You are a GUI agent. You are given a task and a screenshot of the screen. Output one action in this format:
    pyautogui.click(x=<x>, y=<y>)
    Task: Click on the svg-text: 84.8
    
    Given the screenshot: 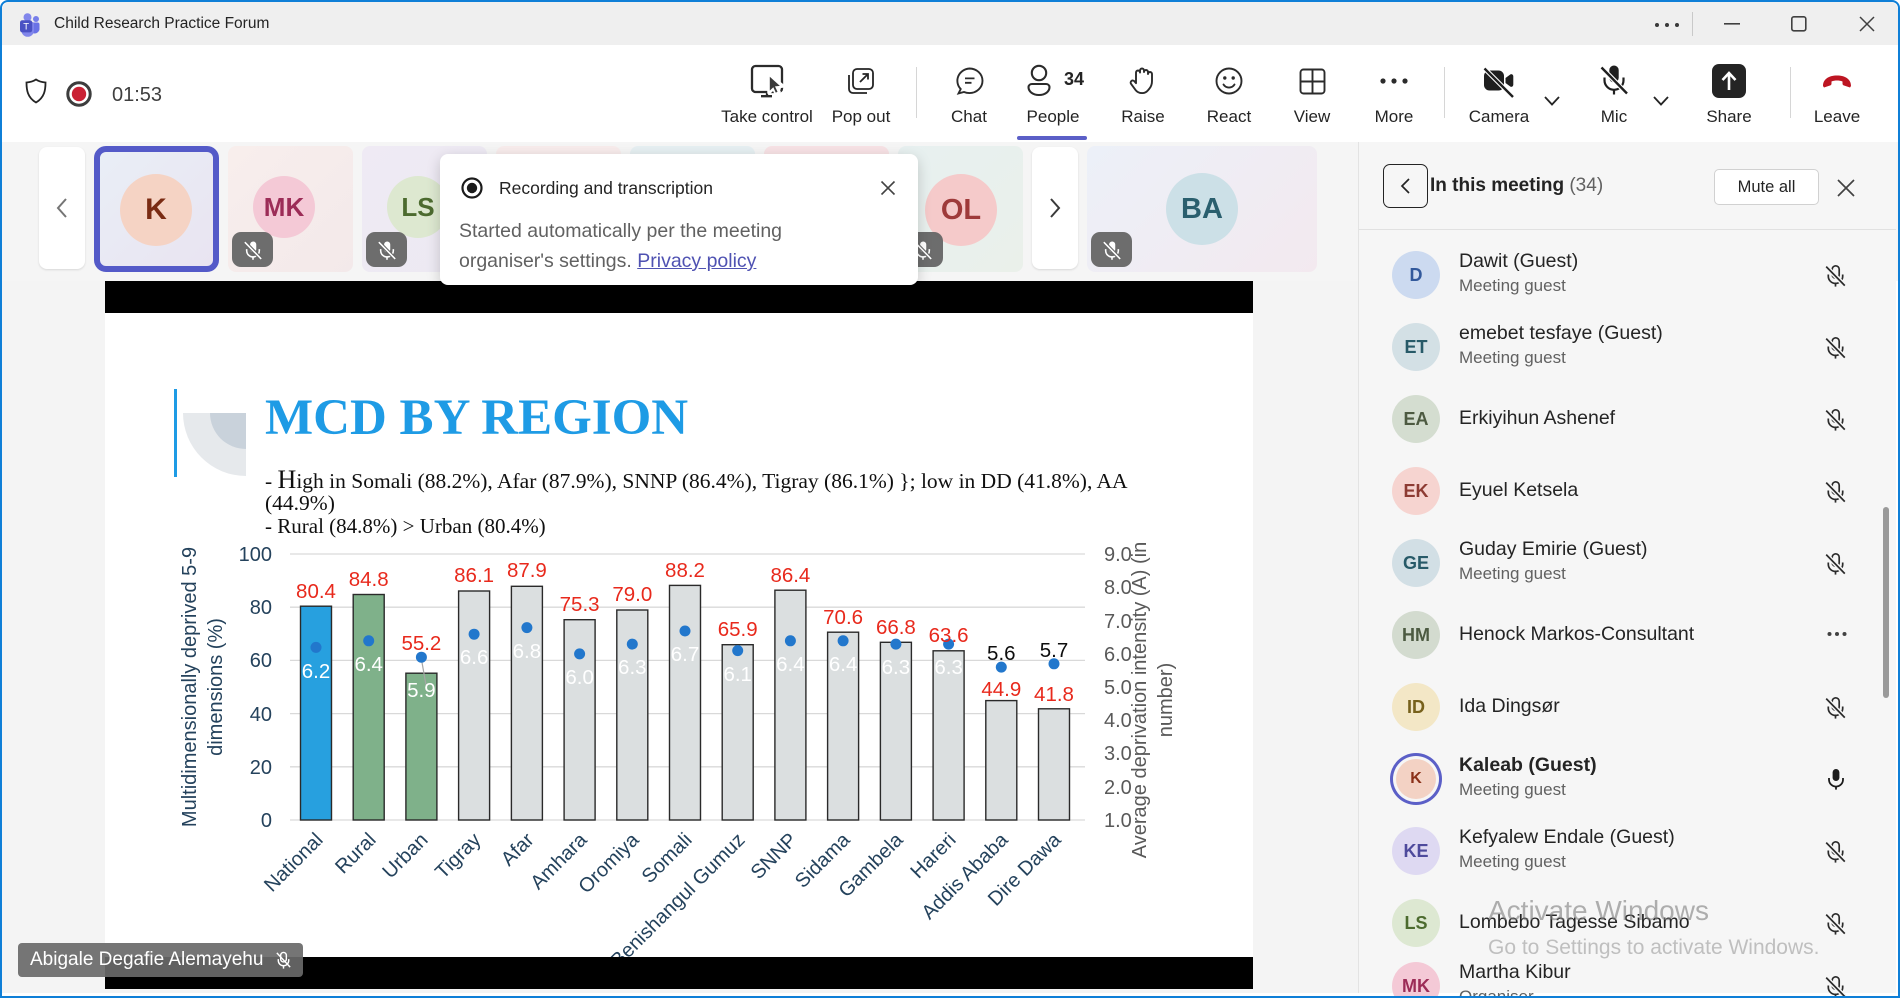 What is the action you would take?
    pyautogui.click(x=369, y=579)
    